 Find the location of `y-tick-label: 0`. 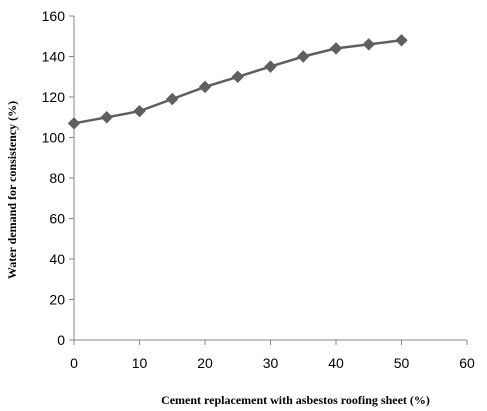

y-tick-label: 0 is located at coordinates (61, 340).